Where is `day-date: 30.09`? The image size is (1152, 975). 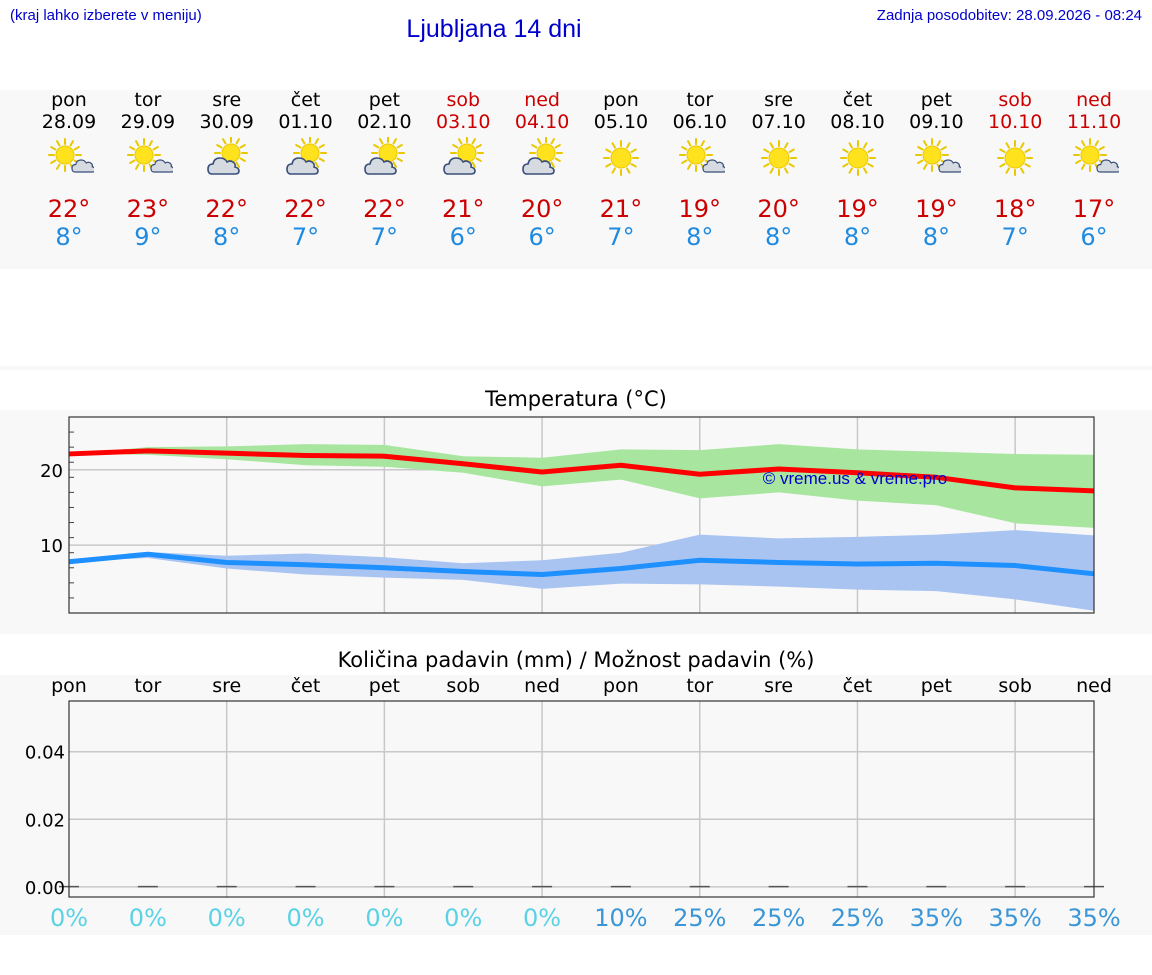
day-date: 30.09 is located at coordinates (226, 122).